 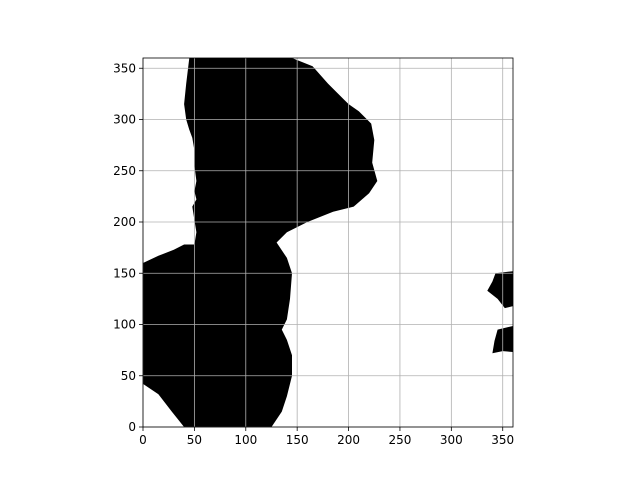 What do you see at coordinates (451, 440) in the screenshot?
I see `x-tick-label: 300` at bounding box center [451, 440].